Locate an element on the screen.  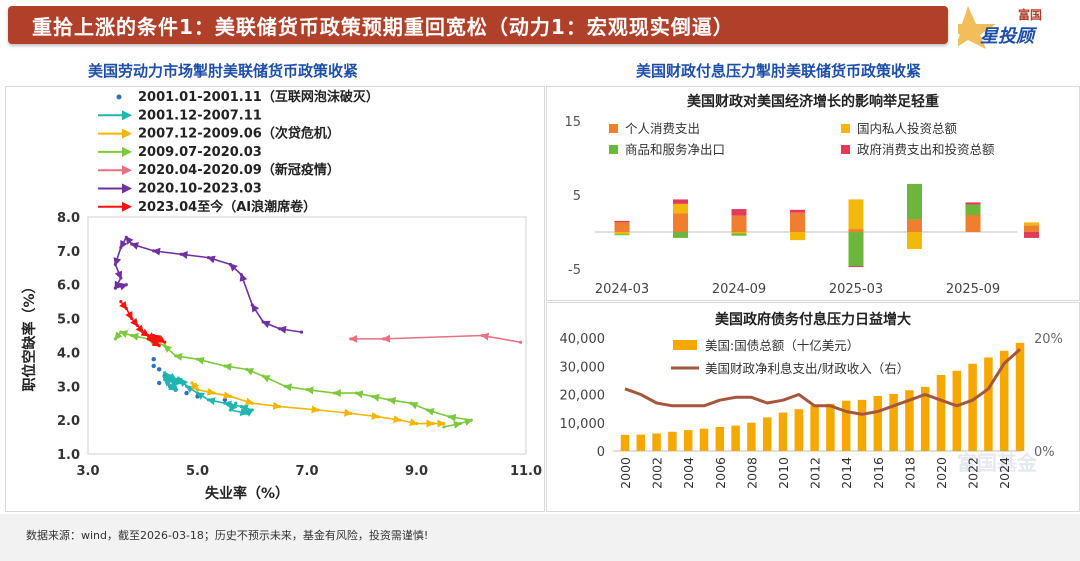
y-tick-label: 5.0 is located at coordinates (68, 320).